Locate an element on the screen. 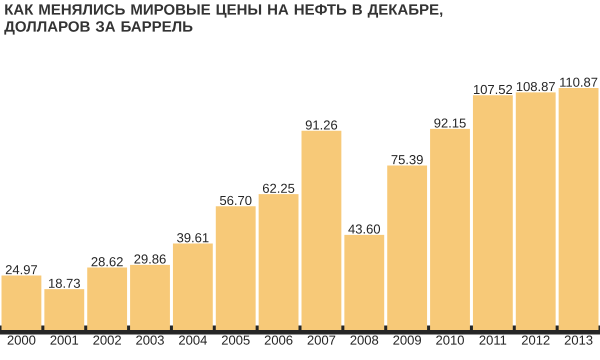 This screenshot has width=600, height=360. data-label: 108.87 is located at coordinates (535, 87).